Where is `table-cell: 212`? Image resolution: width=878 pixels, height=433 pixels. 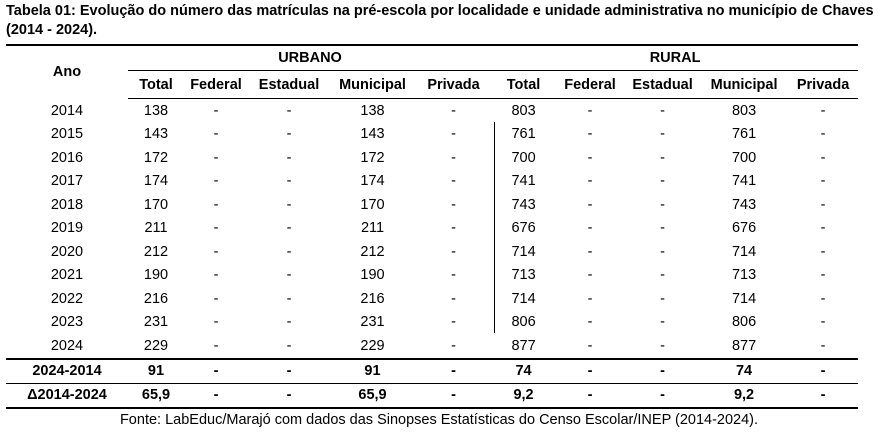
table-cell: 212 is located at coordinates (372, 251).